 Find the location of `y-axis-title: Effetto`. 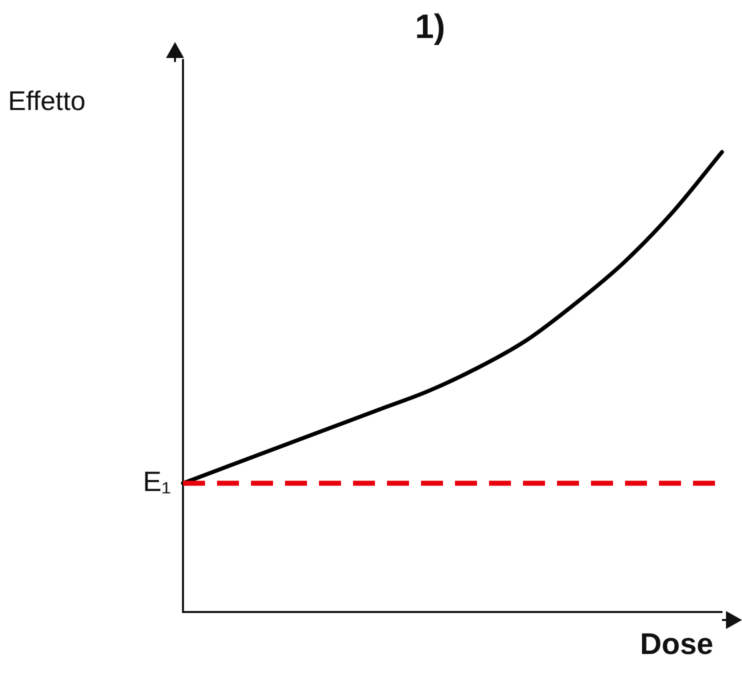

y-axis-title: Effetto is located at coordinates (47, 101).